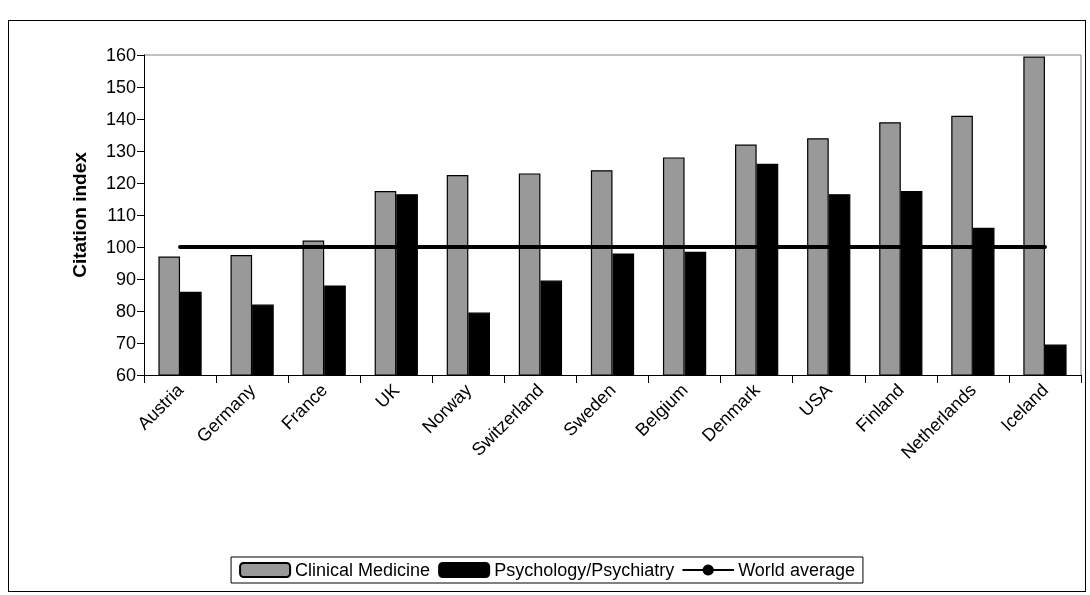 The width and height of the screenshot is (1090, 595). I want to click on y-tick-label: 160, so click(120, 55).